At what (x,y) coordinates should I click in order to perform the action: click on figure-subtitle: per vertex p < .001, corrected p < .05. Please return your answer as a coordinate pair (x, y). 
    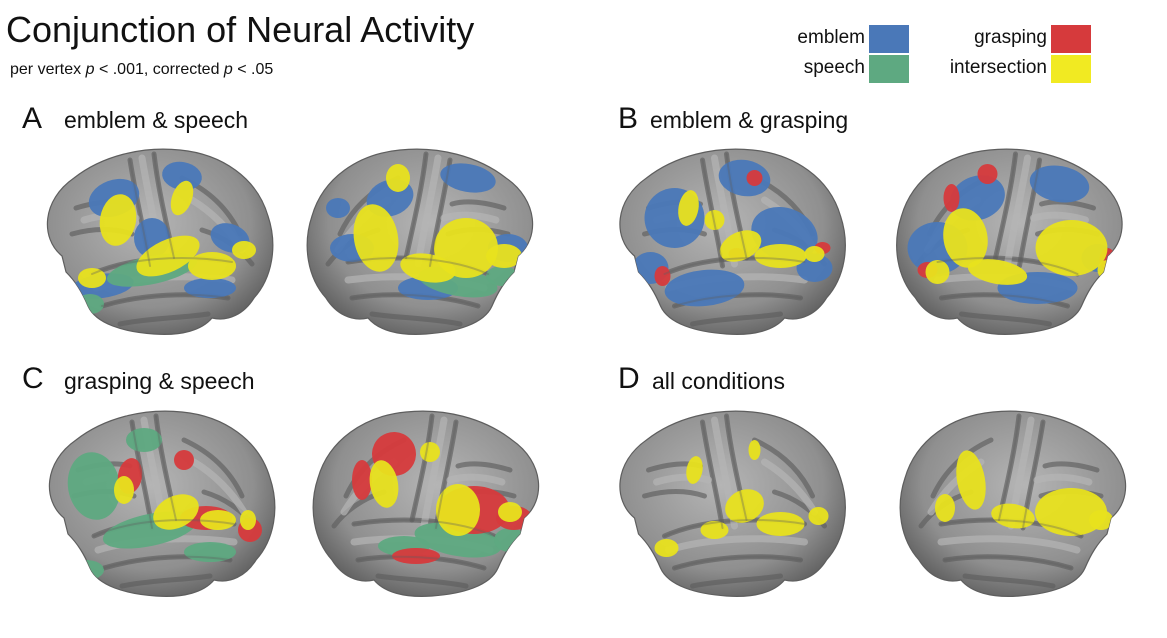
    Looking at the image, I should click on (141, 70).